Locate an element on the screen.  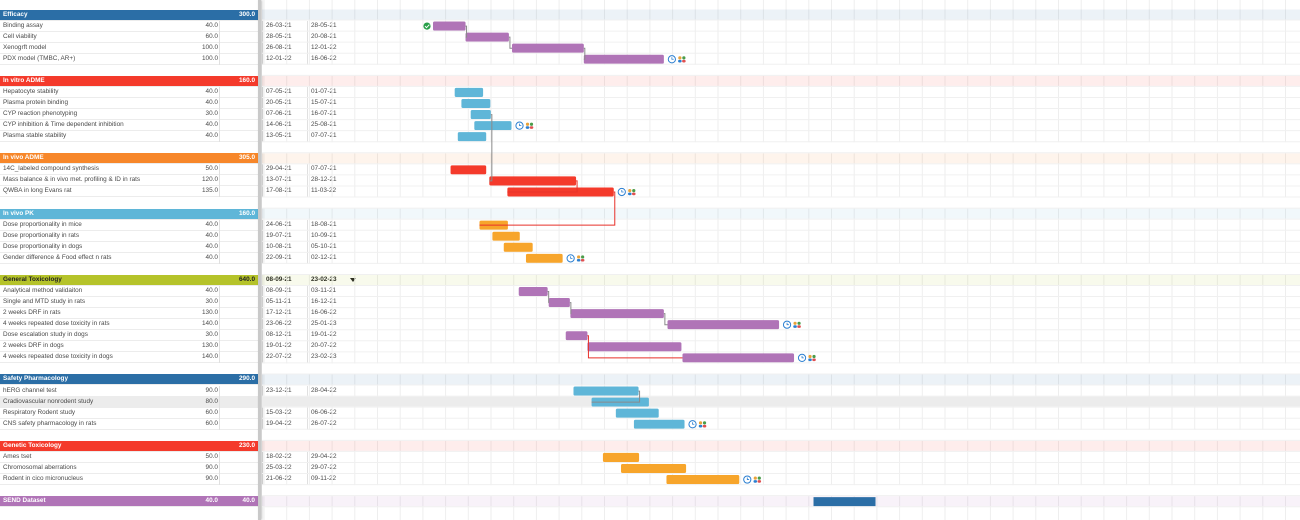
group-band is located at coordinates (781, 279).